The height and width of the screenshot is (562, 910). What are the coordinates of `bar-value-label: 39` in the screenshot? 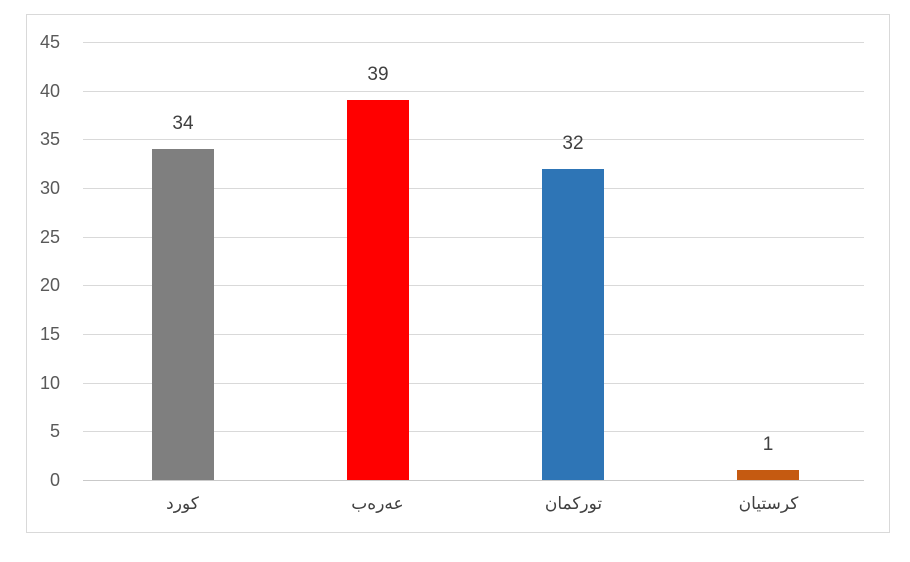 It's located at (378, 74).